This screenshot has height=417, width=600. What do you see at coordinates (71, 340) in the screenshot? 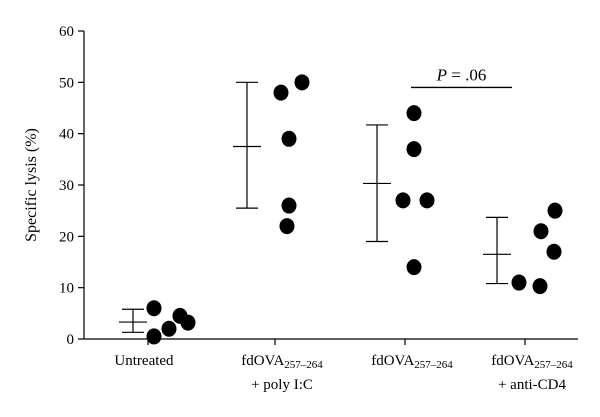
I see `y-tick-label: 0` at bounding box center [71, 340].